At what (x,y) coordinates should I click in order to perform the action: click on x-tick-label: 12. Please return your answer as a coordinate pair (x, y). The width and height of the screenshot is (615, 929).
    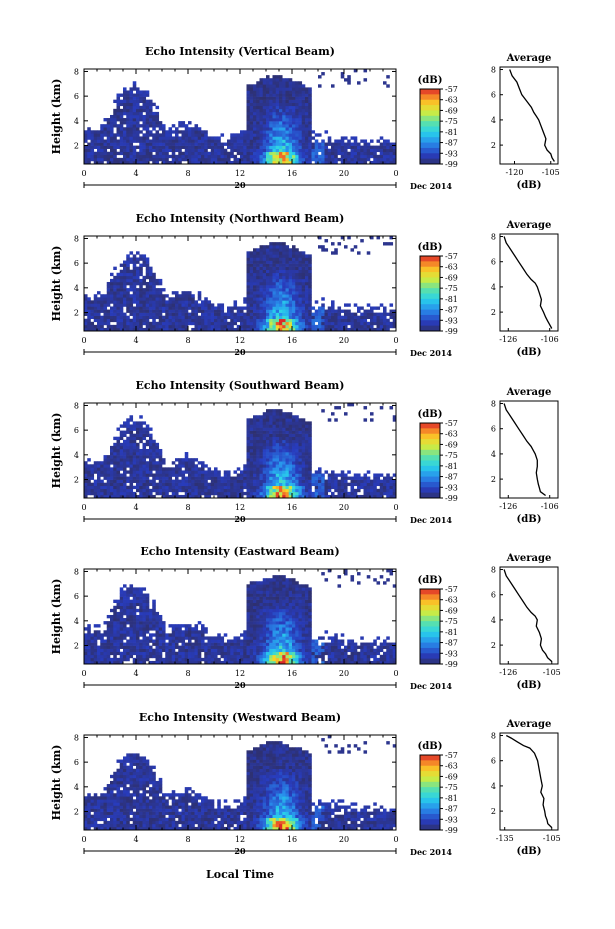
    Looking at the image, I should click on (240, 173).